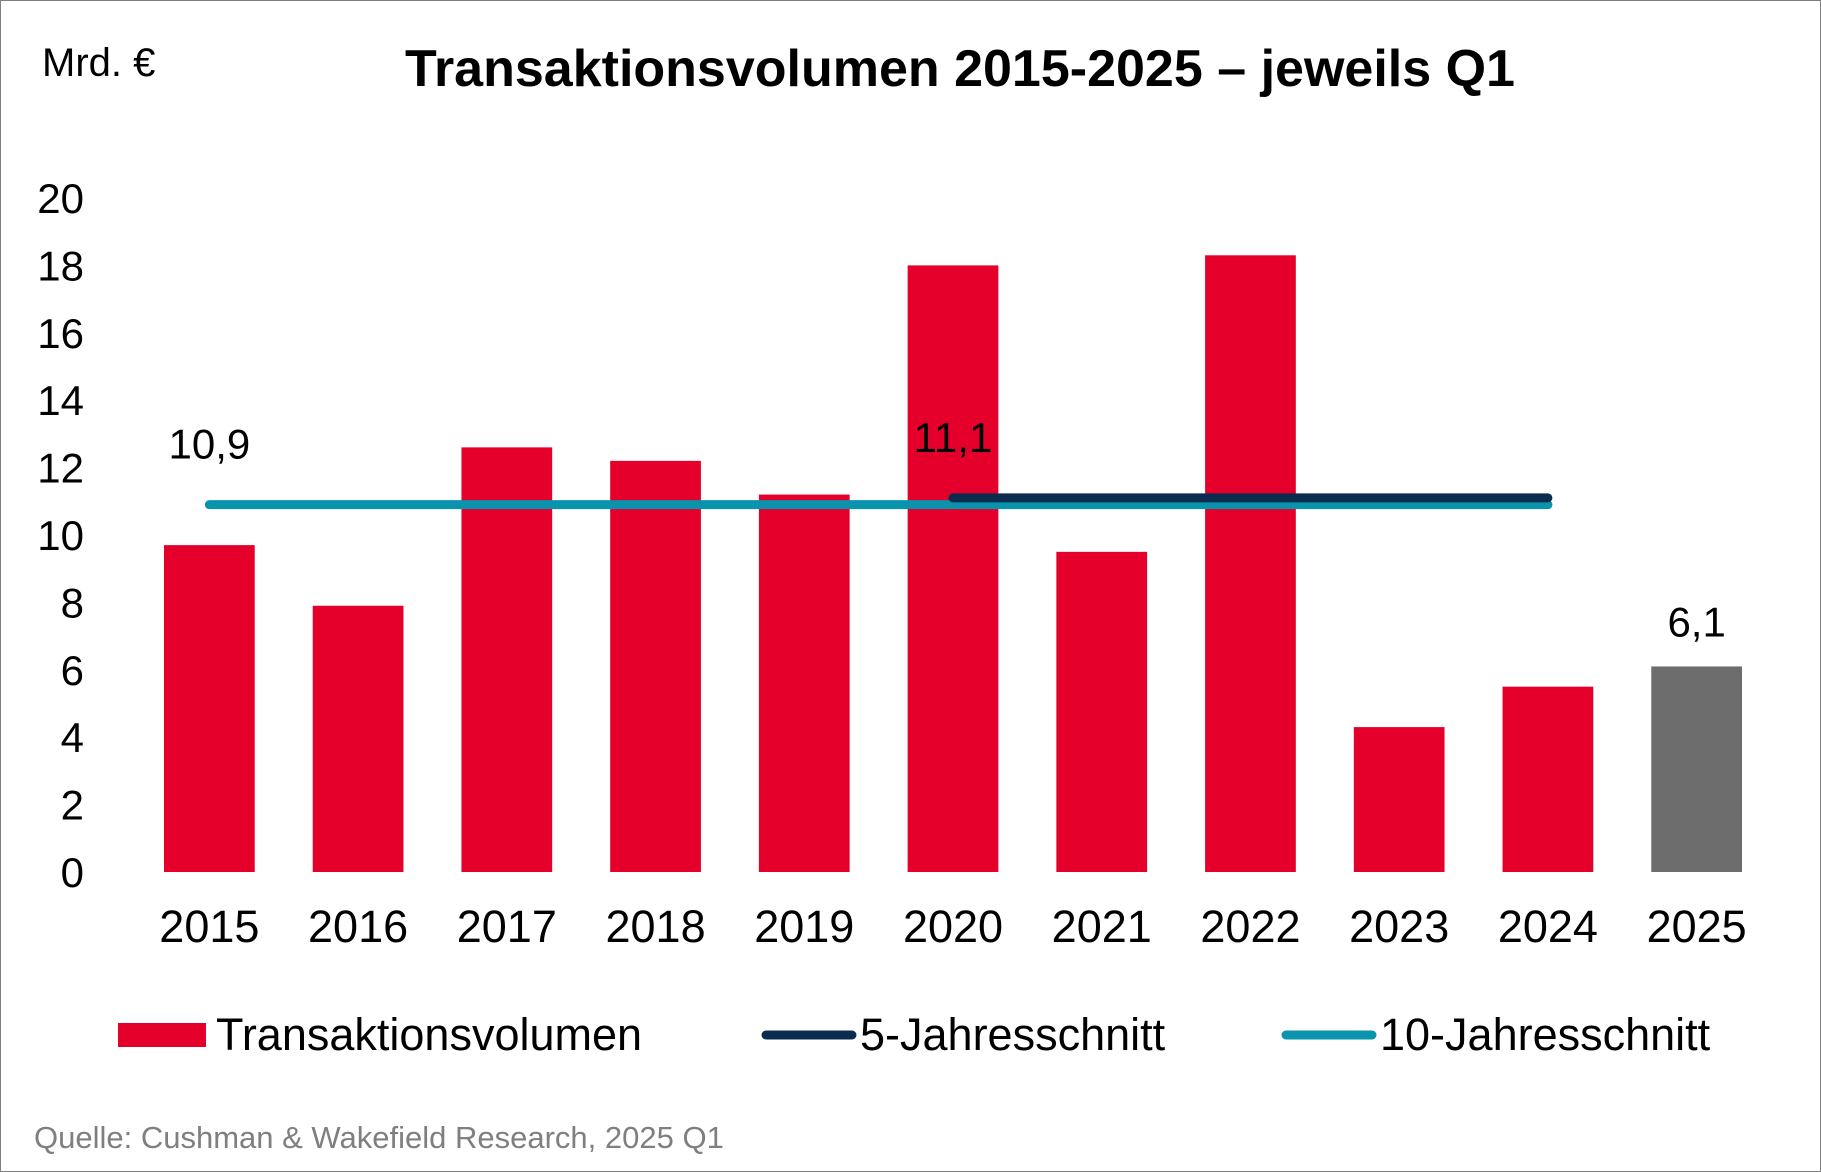 The image size is (1821, 1172). I want to click on y-tick-label: 8, so click(72, 602).